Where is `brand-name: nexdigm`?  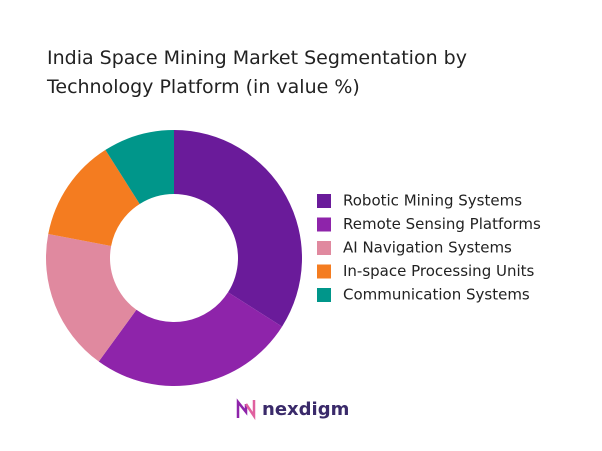 brand-name: nexdigm is located at coordinates (305, 409).